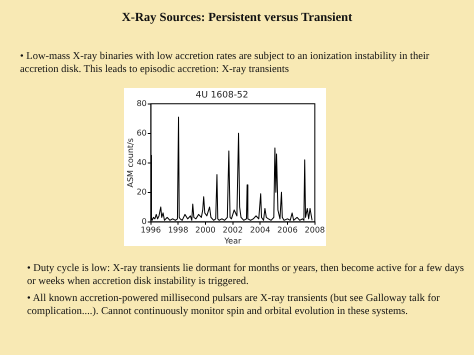  Describe the element at coordinates (237, 17) in the screenshot. I see `chart-title: X-Ray Sources: Persistent versus Transient` at that location.